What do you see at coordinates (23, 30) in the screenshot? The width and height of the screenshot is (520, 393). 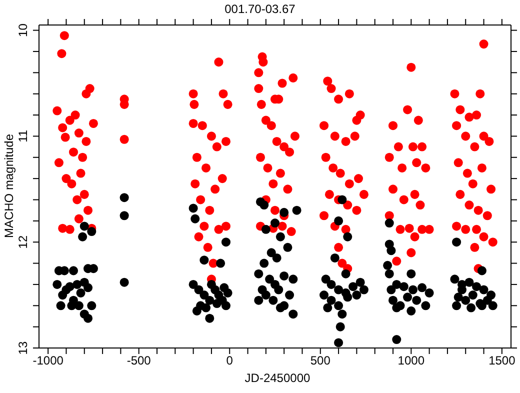 I see `y-tick-label: 10` at bounding box center [23, 30].